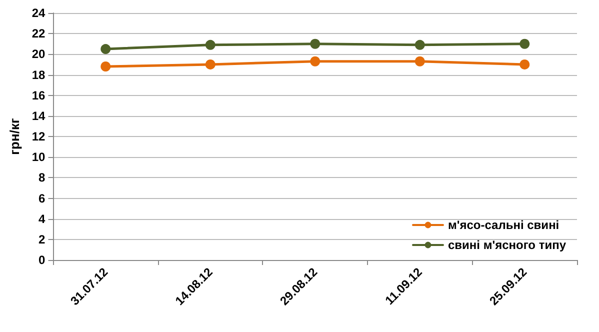  Describe the element at coordinates (39, 115) in the screenshot. I see `y-tick-label: 14` at that location.